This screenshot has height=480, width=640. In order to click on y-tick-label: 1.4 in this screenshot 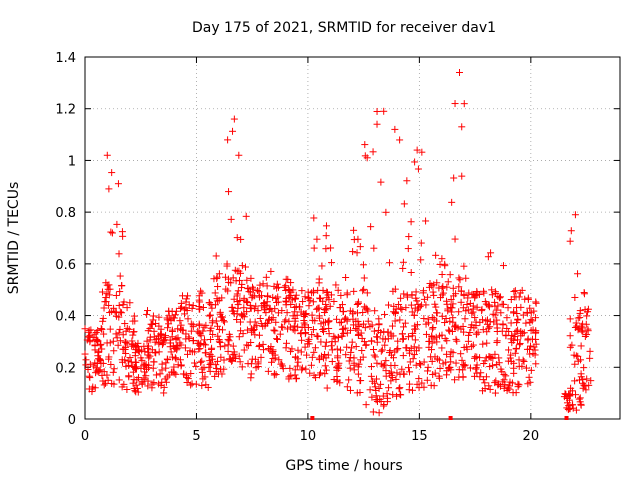, I will do `click(65, 58)`.